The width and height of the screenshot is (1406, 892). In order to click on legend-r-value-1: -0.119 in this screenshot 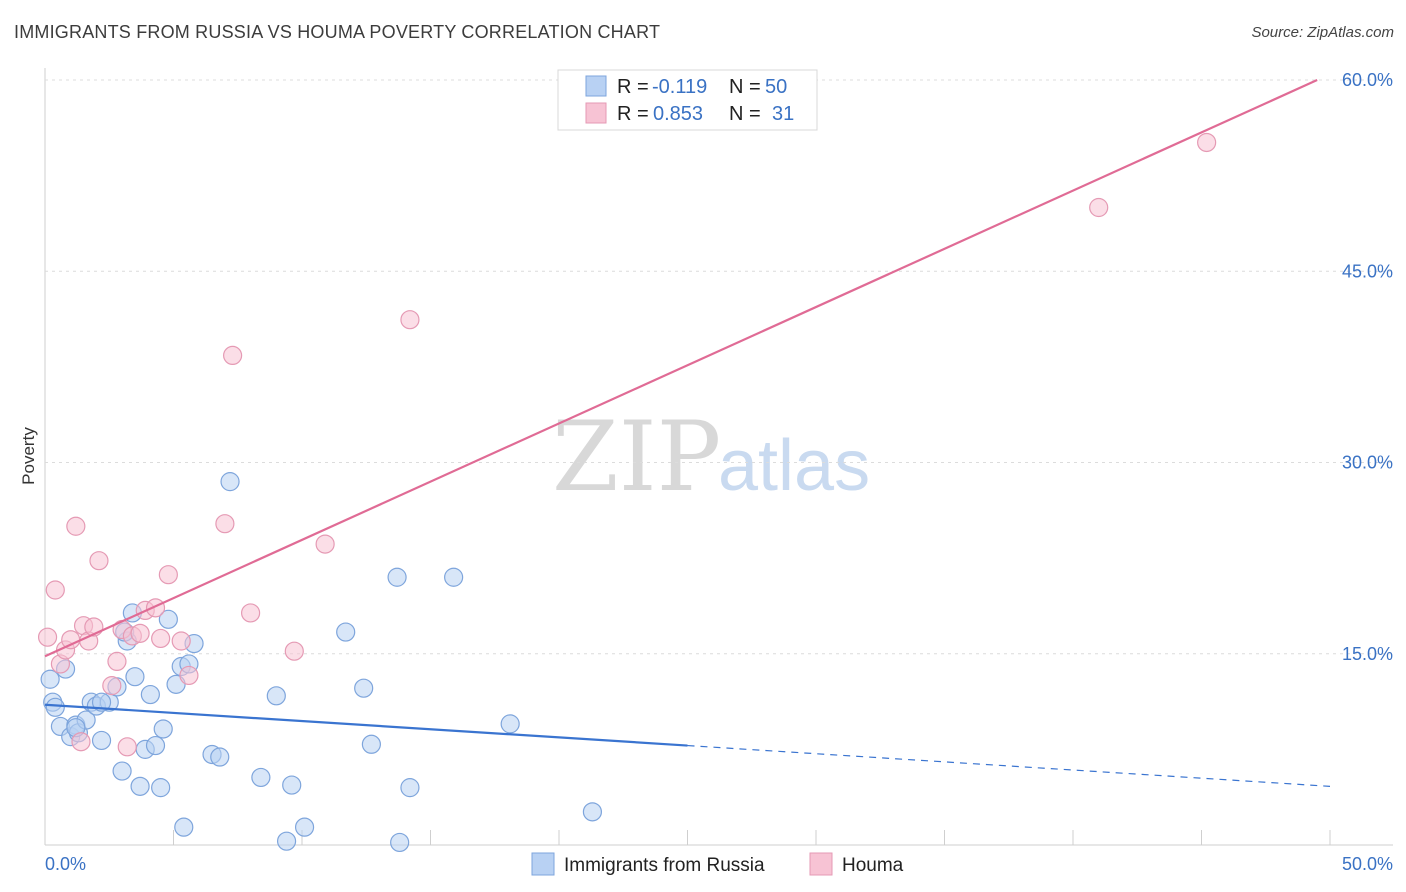, I will do `click(679, 87)`.